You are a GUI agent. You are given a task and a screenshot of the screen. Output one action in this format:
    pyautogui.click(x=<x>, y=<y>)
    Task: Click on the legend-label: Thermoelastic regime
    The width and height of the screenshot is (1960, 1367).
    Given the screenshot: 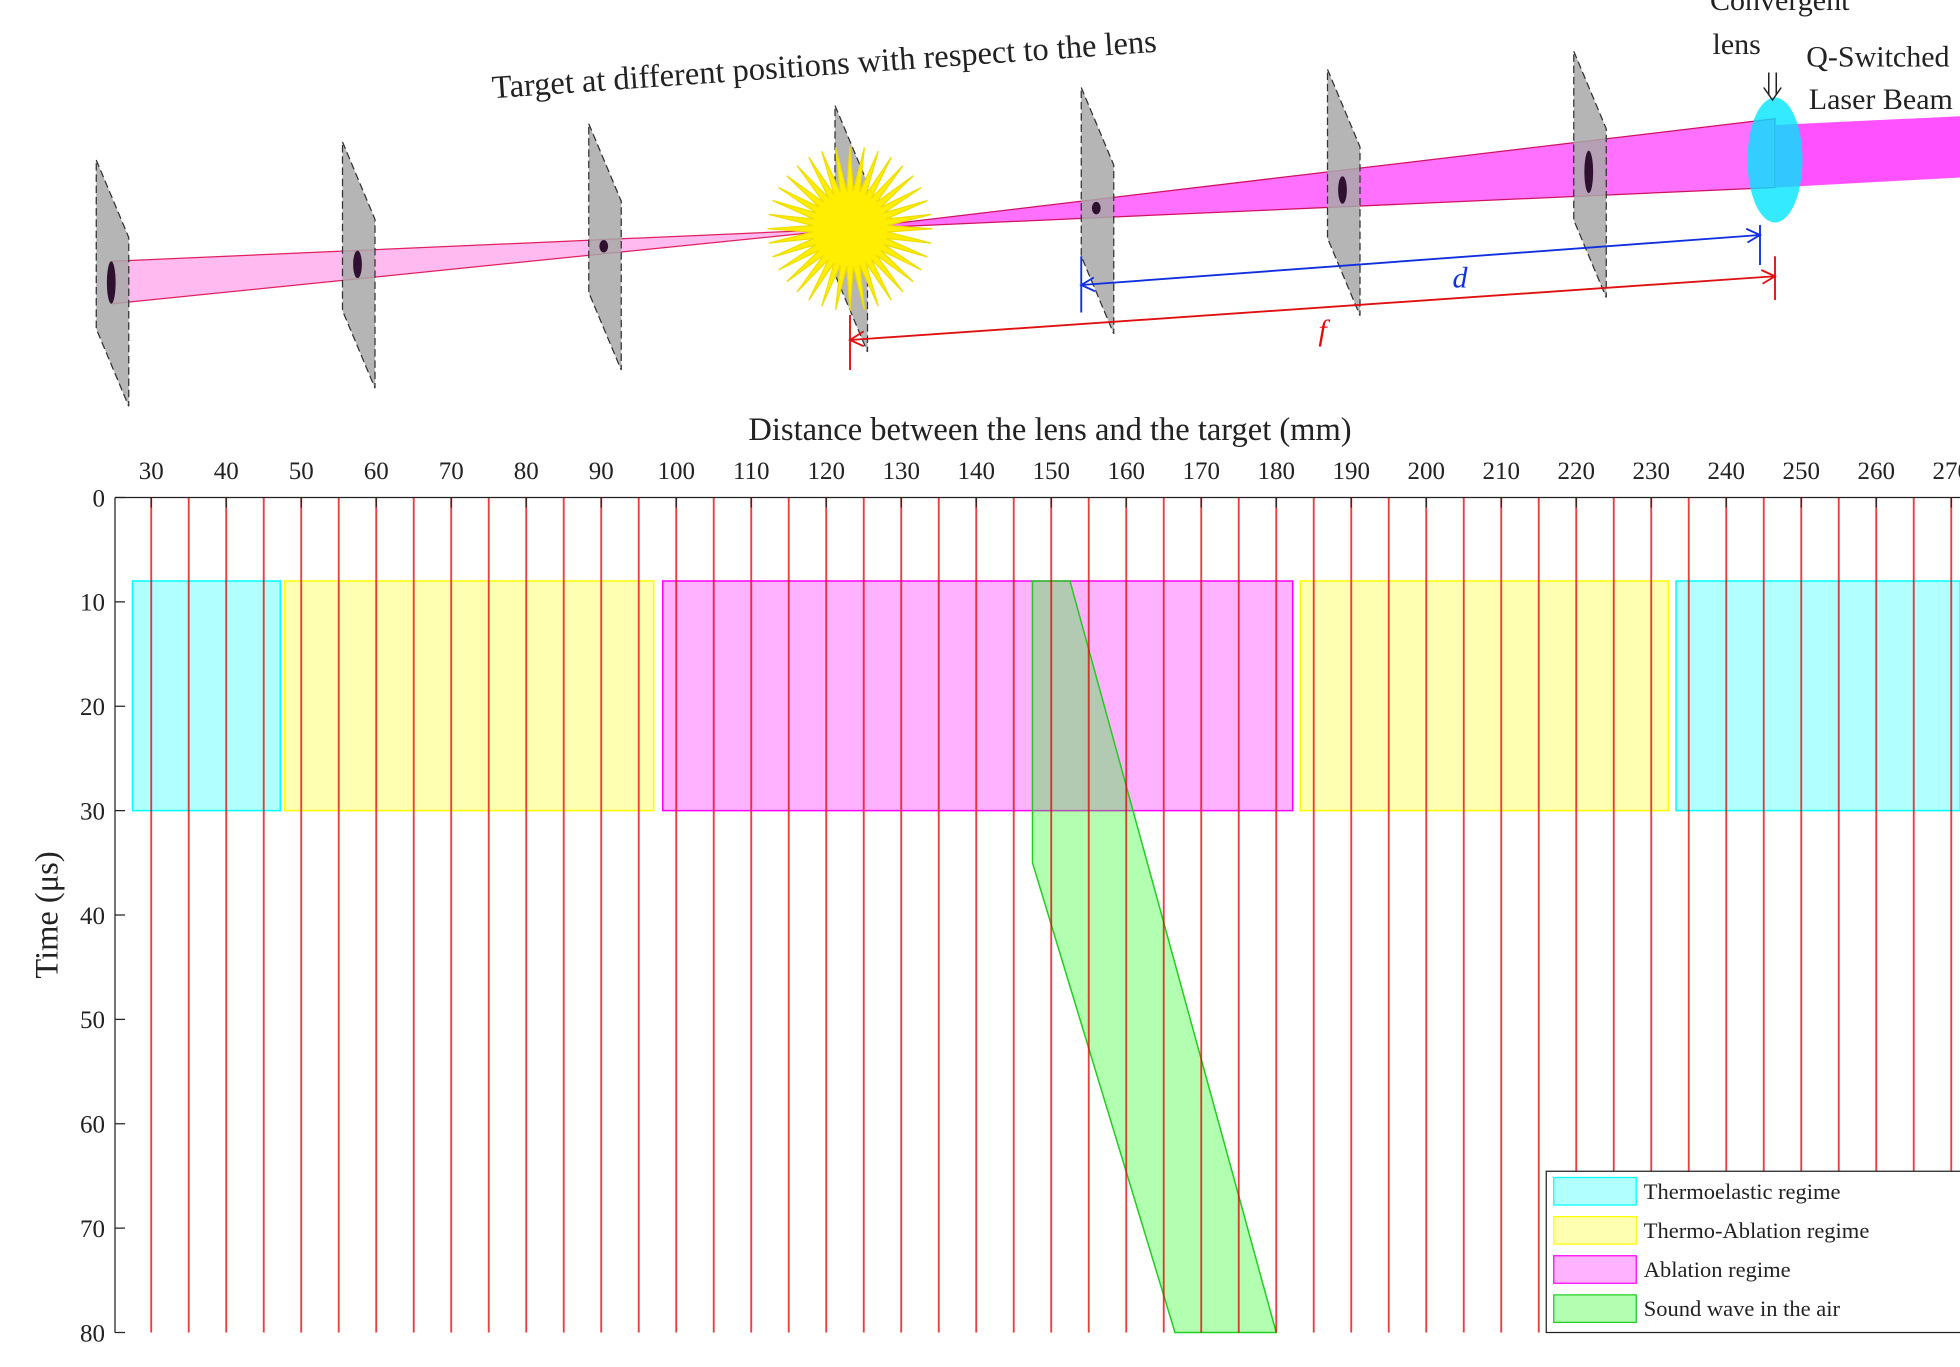 What is the action you would take?
    pyautogui.click(x=1742, y=1191)
    